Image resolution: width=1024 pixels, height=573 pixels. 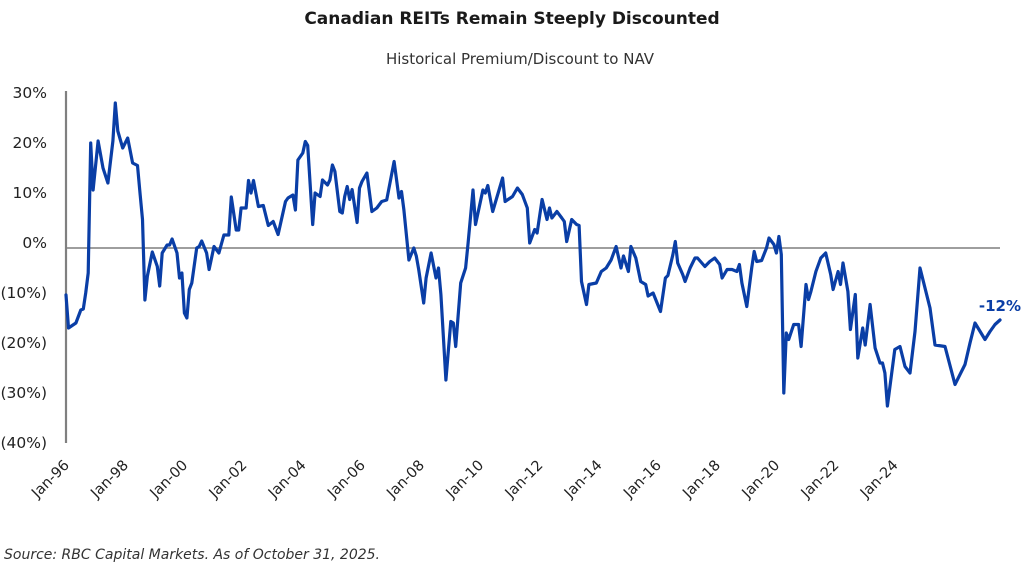 What do you see at coordinates (465, 480) in the screenshot?
I see `x-tick-label: Jan-10` at bounding box center [465, 480].